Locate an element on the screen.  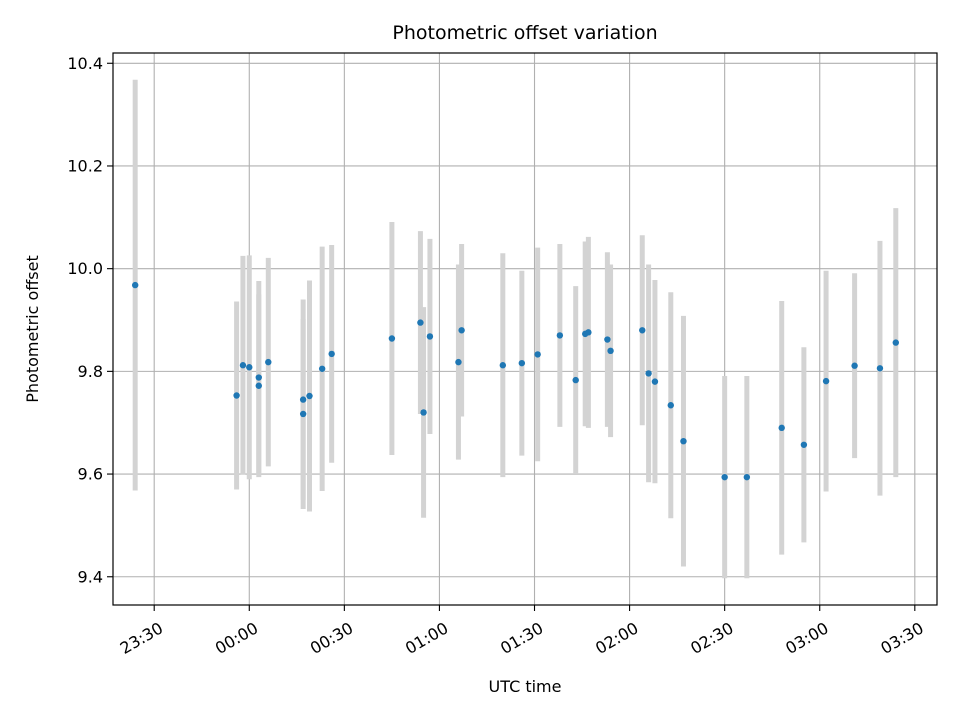
x-tick-label: 23:30 is located at coordinates (141, 638).